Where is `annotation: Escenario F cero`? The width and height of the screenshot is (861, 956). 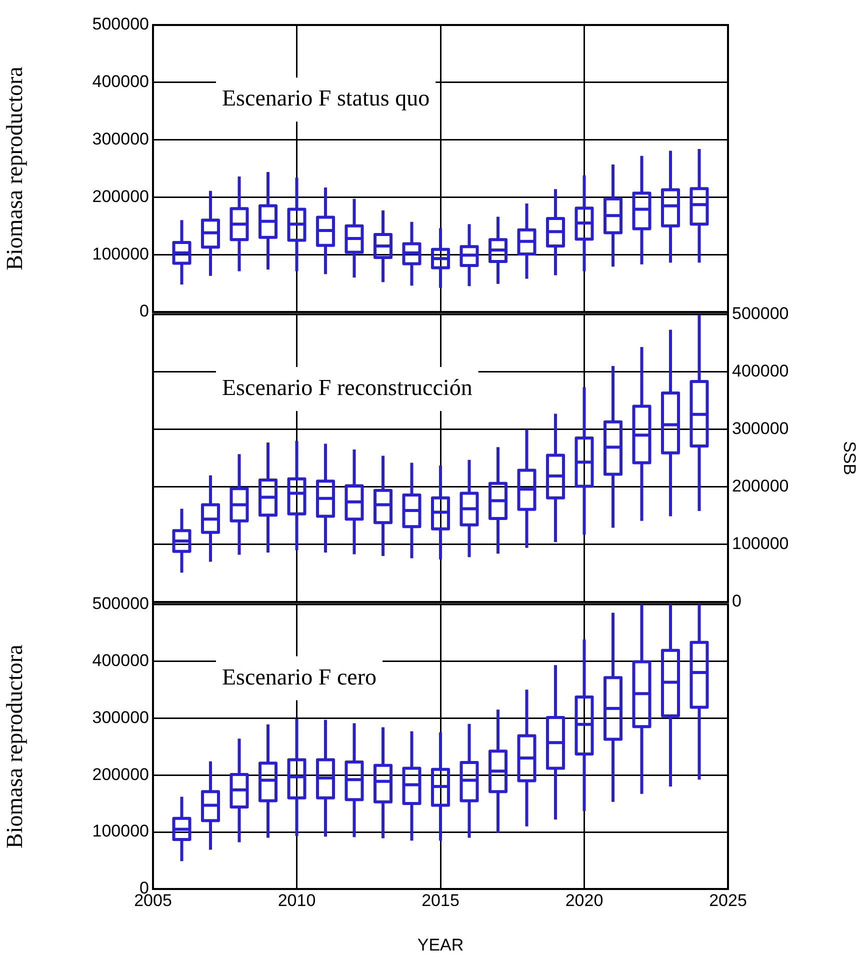
annotation: Escenario F cero is located at coordinates (299, 677).